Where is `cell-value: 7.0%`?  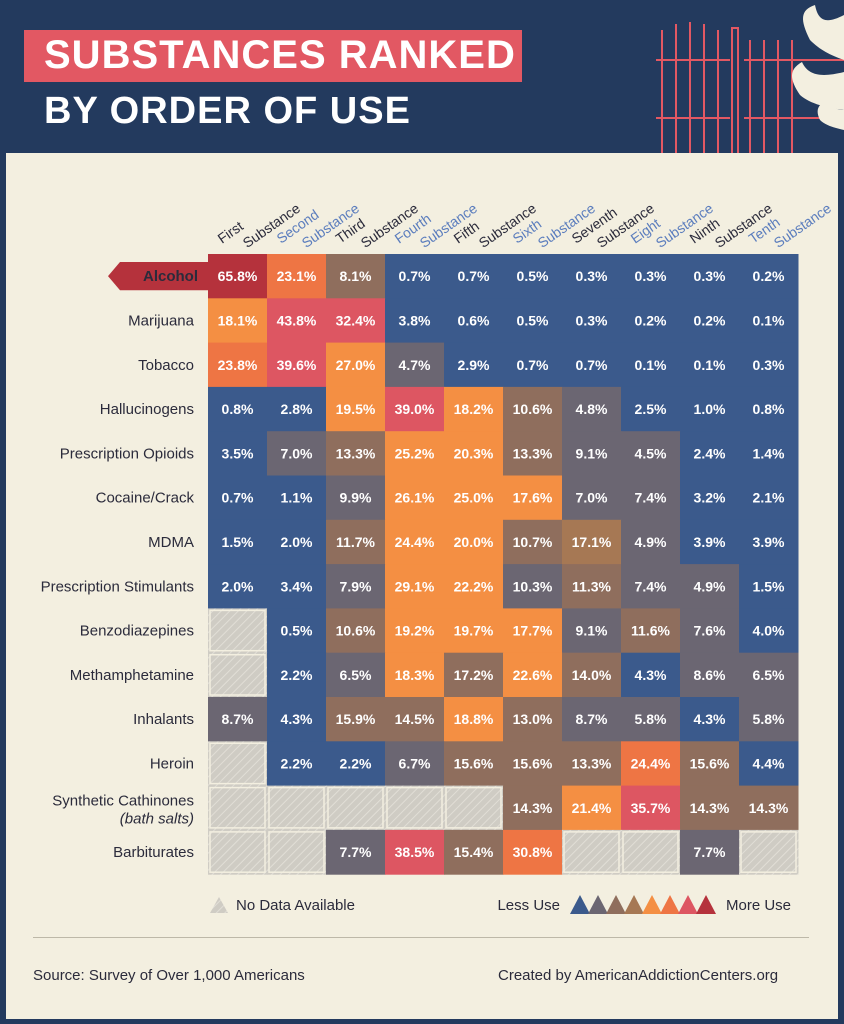 cell-value: 7.0% is located at coordinates (592, 498).